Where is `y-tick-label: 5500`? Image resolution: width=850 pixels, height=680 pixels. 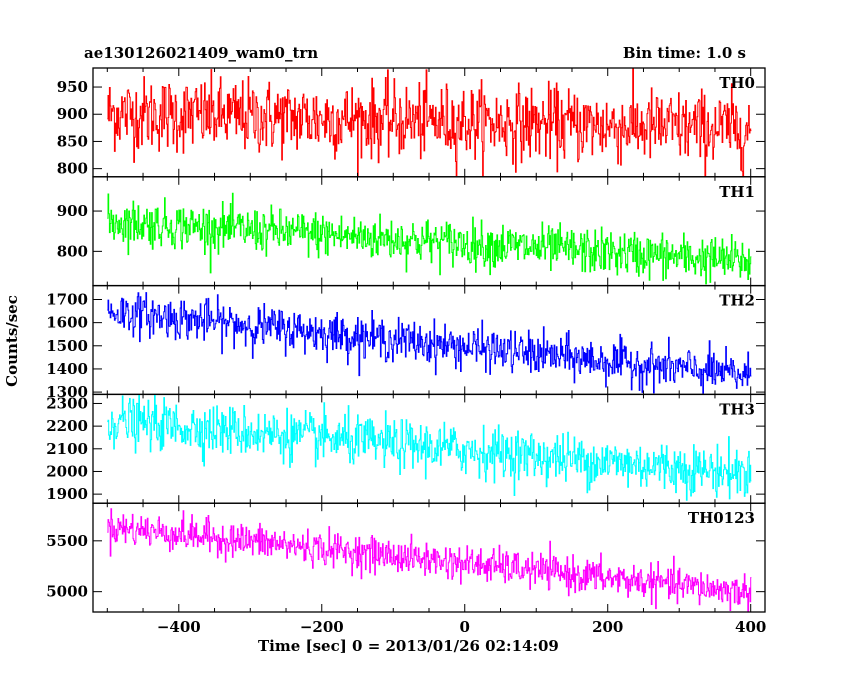 y-tick-label: 5500 is located at coordinates (67, 541).